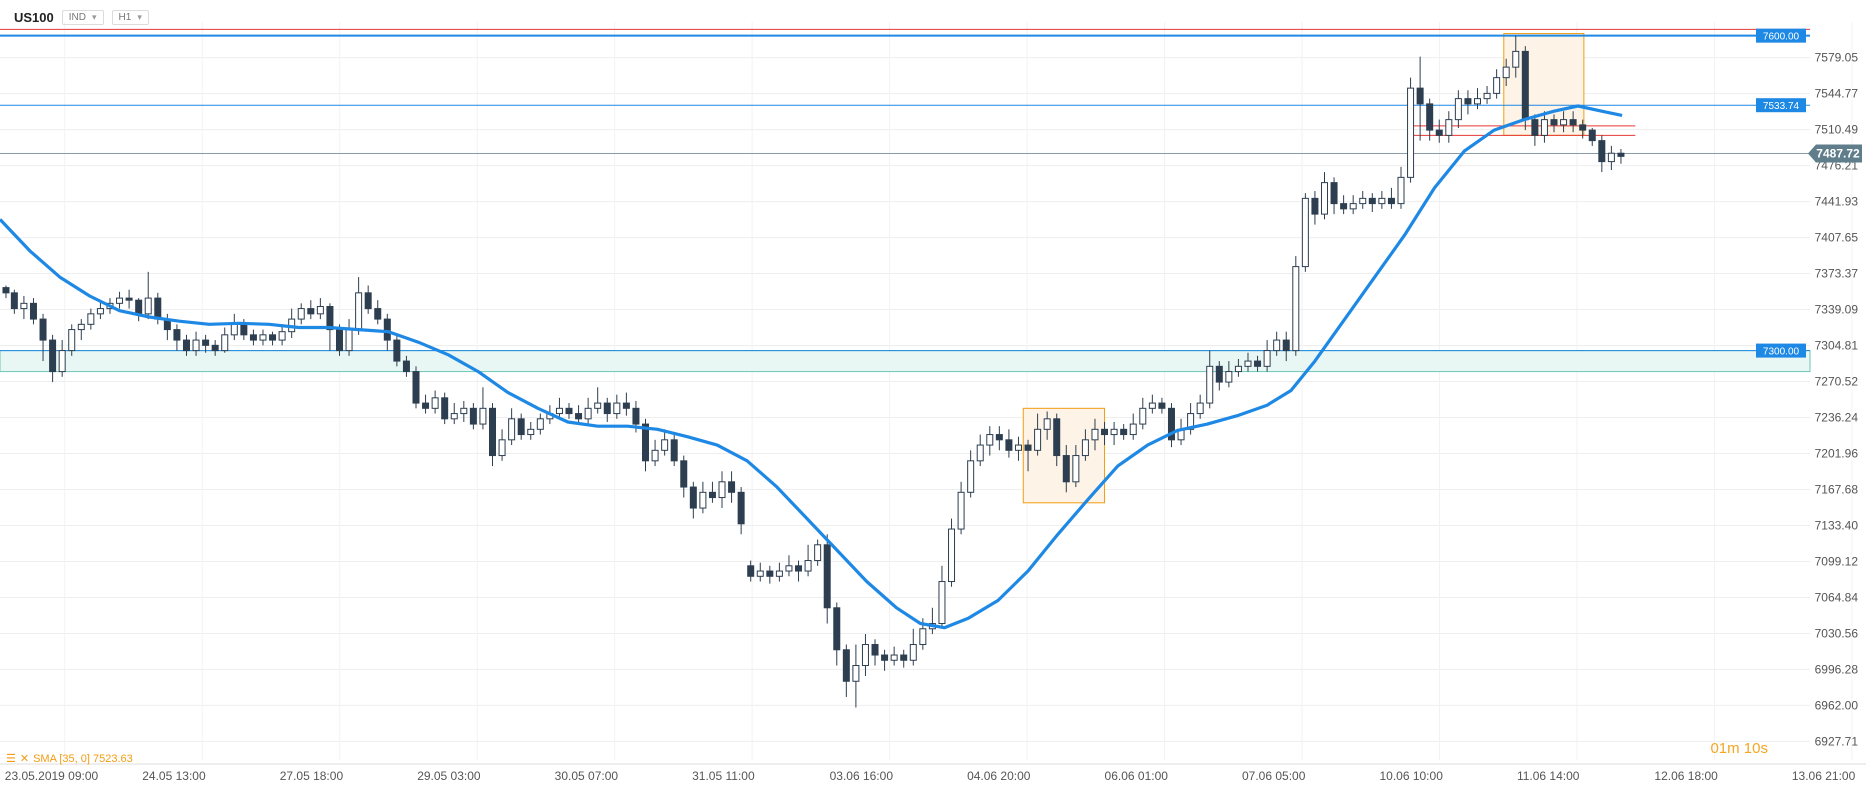 The image size is (1866, 788). What do you see at coordinates (69, 759) in the screenshot?
I see `indicator-legend: ☰ ✕ SMA [35, 0] 7523.63` at bounding box center [69, 759].